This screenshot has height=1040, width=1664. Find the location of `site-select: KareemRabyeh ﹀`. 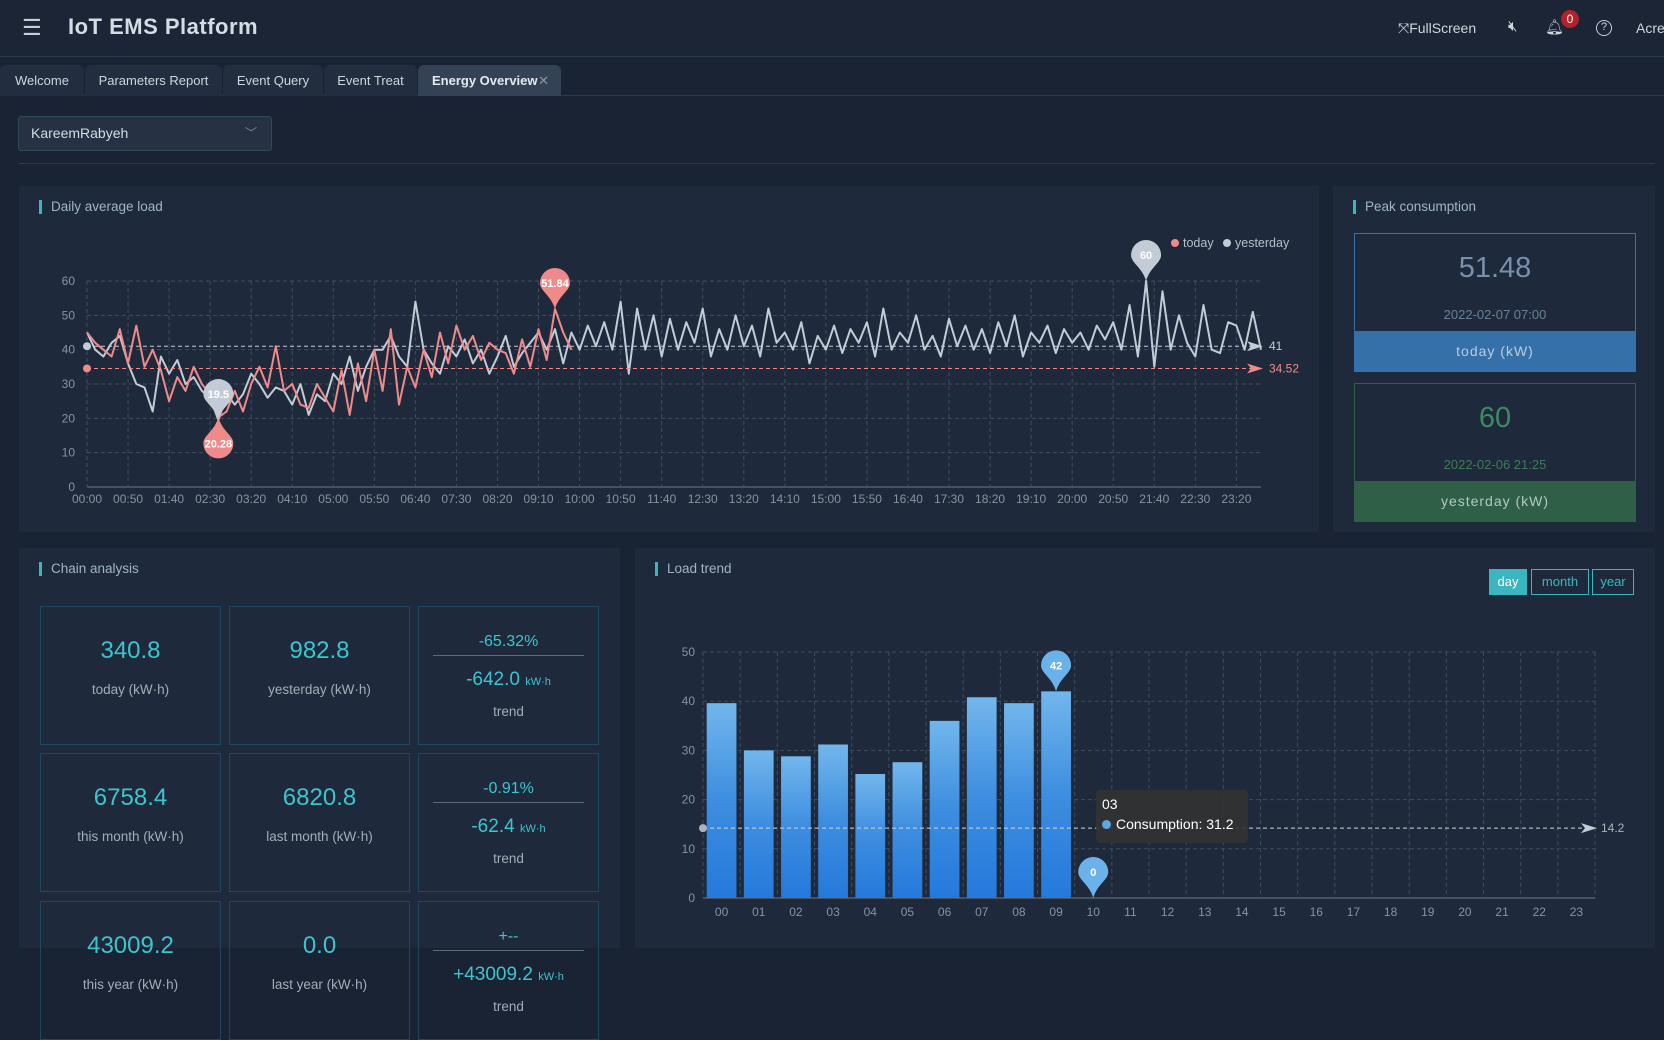

site-select: KareemRabyeh ﹀ is located at coordinates (145, 133).